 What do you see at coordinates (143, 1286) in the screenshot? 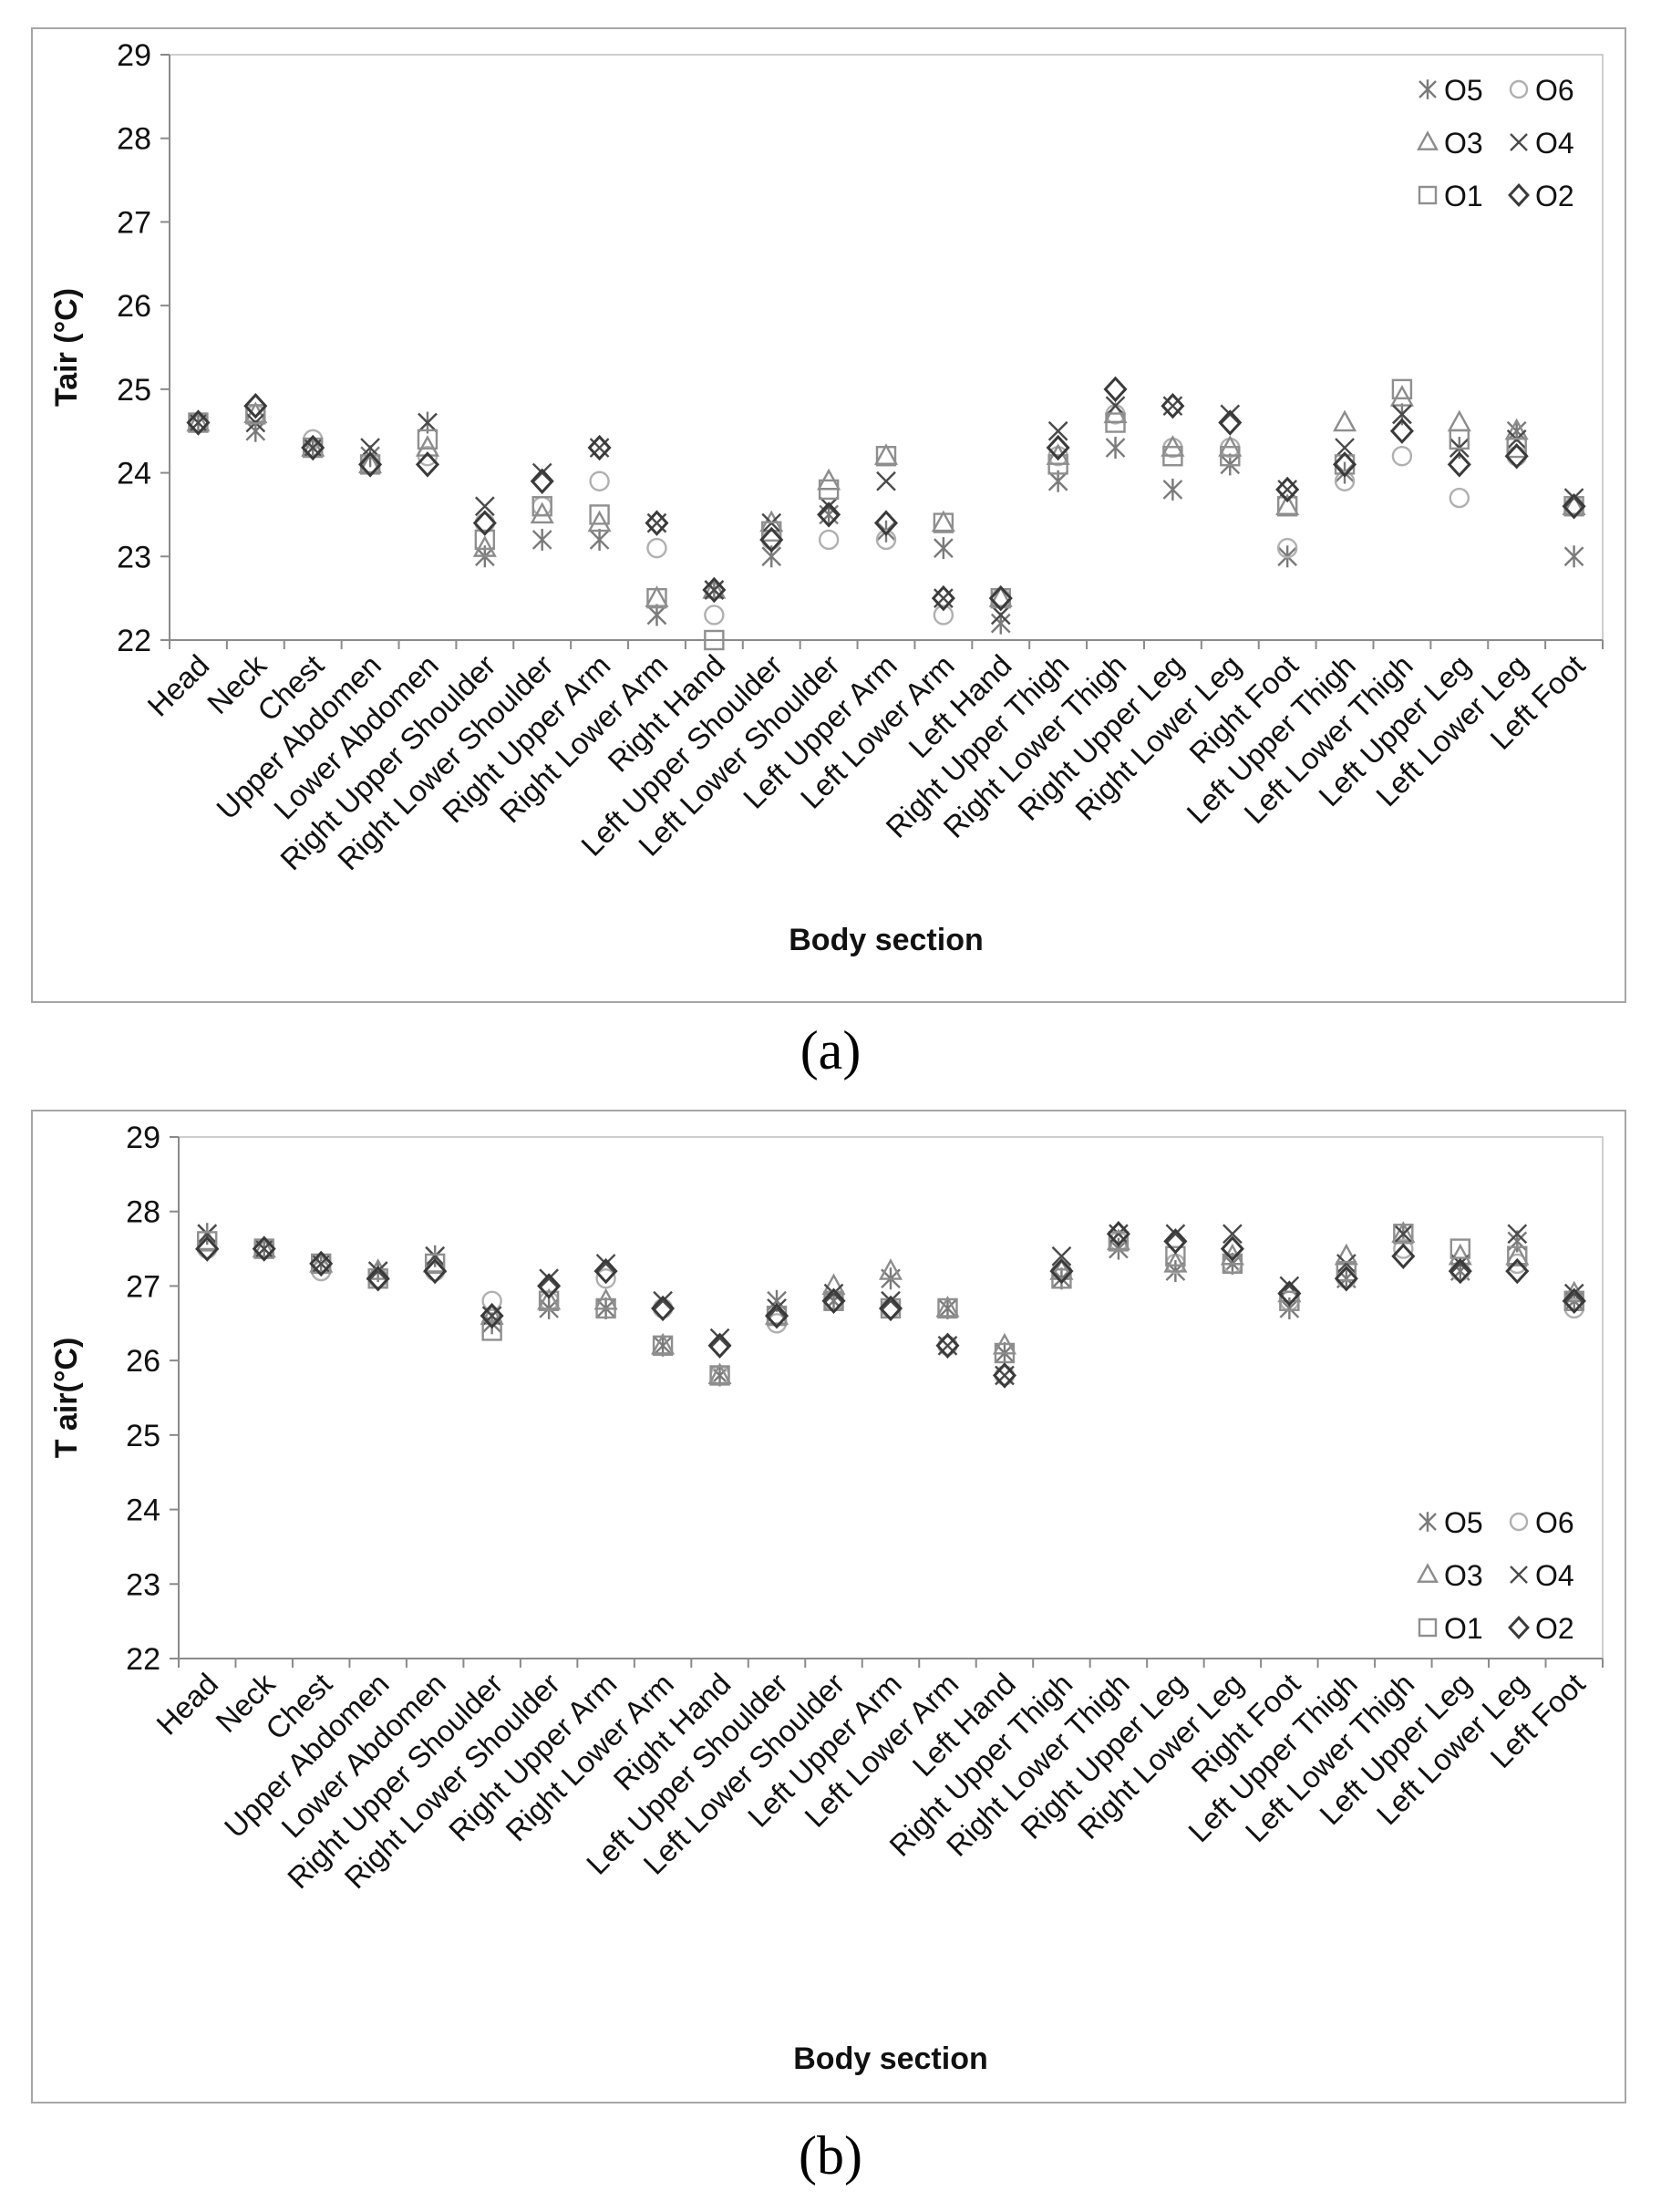
I see `y-tick-label: 27` at bounding box center [143, 1286].